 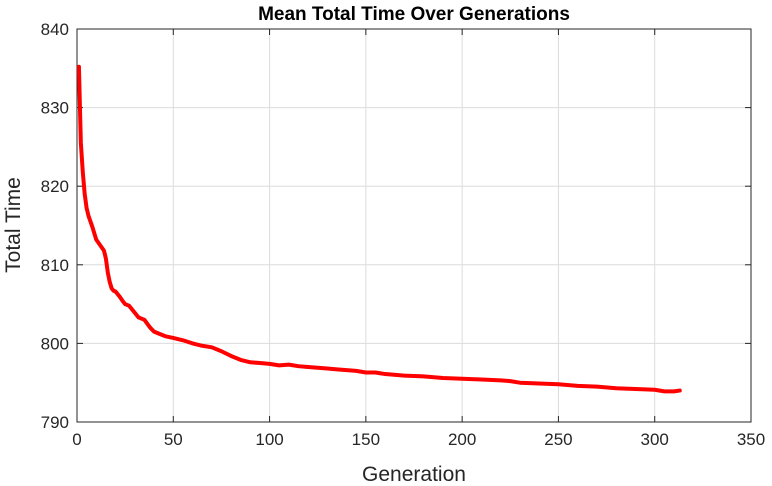 What do you see at coordinates (13, 225) in the screenshot?
I see `y-axis-label: Total Time` at bounding box center [13, 225].